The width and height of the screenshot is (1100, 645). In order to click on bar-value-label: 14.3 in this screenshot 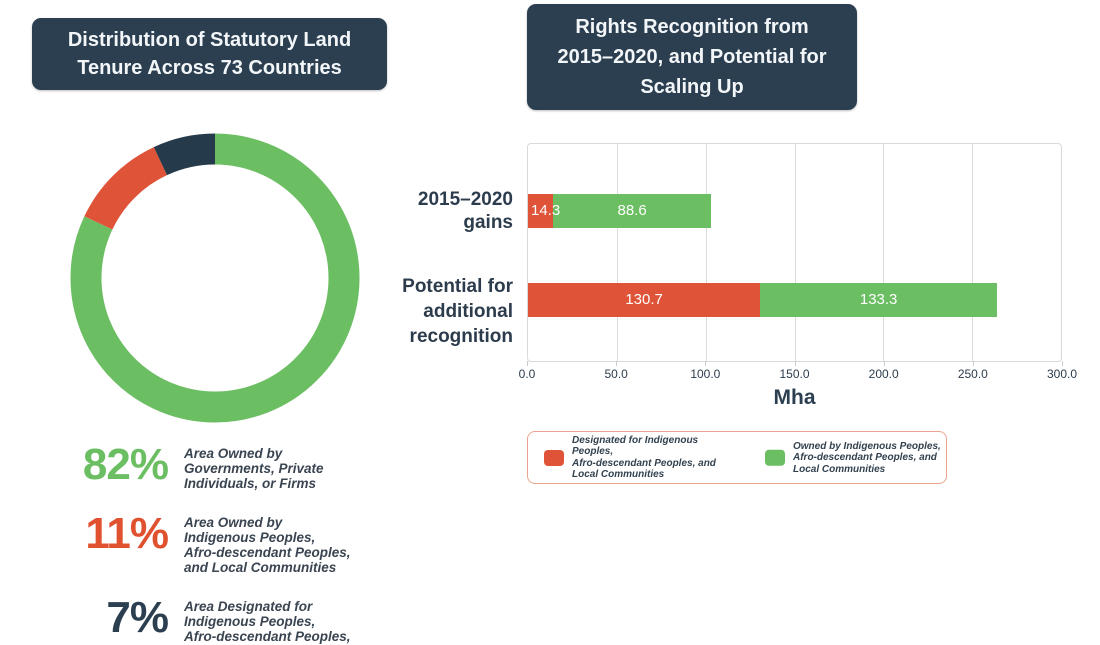, I will do `click(546, 210)`.